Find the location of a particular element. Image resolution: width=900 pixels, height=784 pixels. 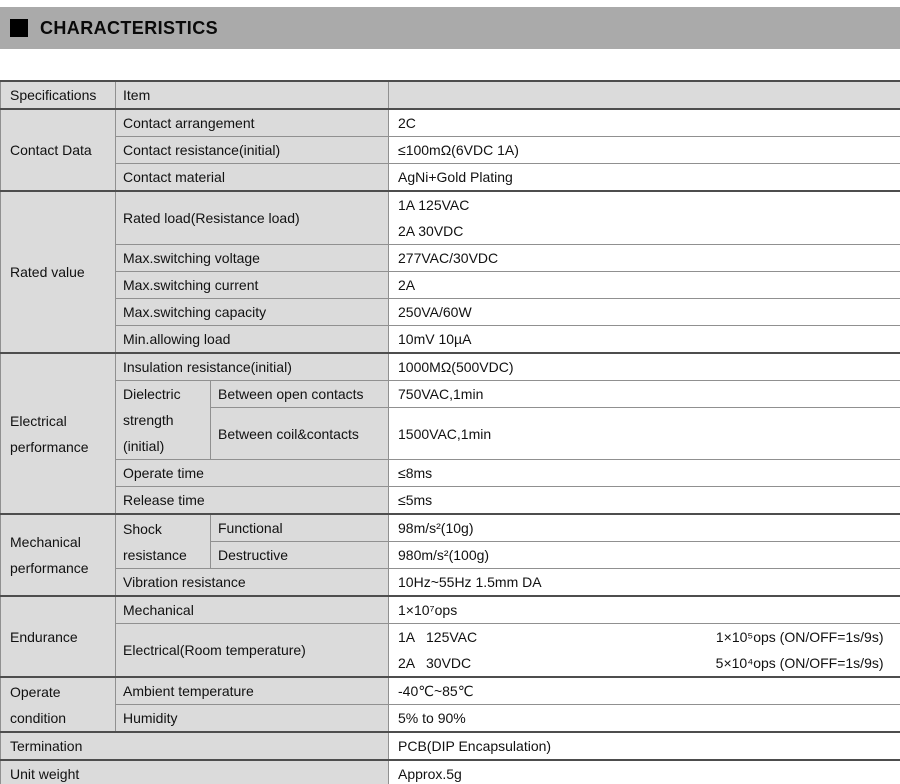

spec-value: 277VAC/30VDC is located at coordinates (644, 258).